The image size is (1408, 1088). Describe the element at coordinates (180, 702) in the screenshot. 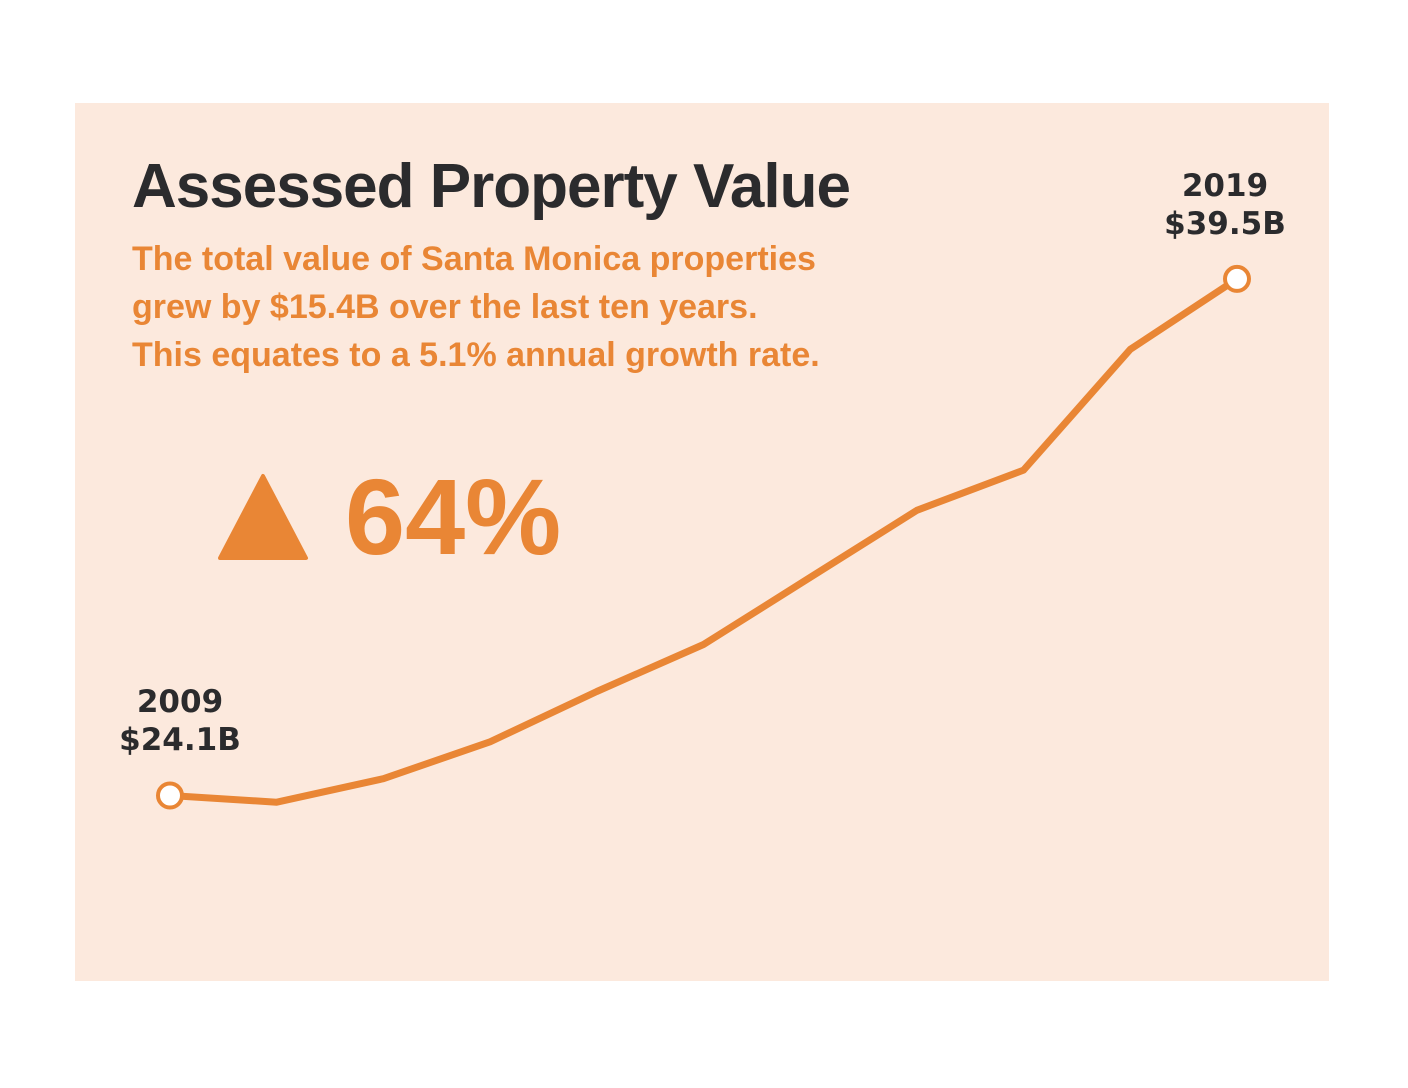

I see `start-year-label: 2009` at that location.